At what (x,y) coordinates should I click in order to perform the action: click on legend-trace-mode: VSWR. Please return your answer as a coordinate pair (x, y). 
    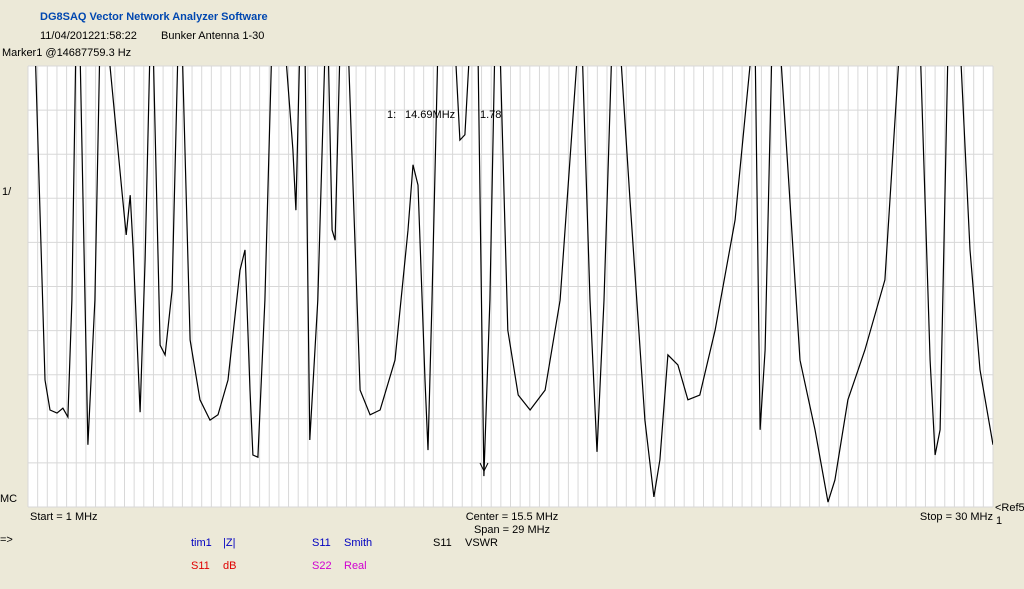
    Looking at the image, I should click on (481, 543).